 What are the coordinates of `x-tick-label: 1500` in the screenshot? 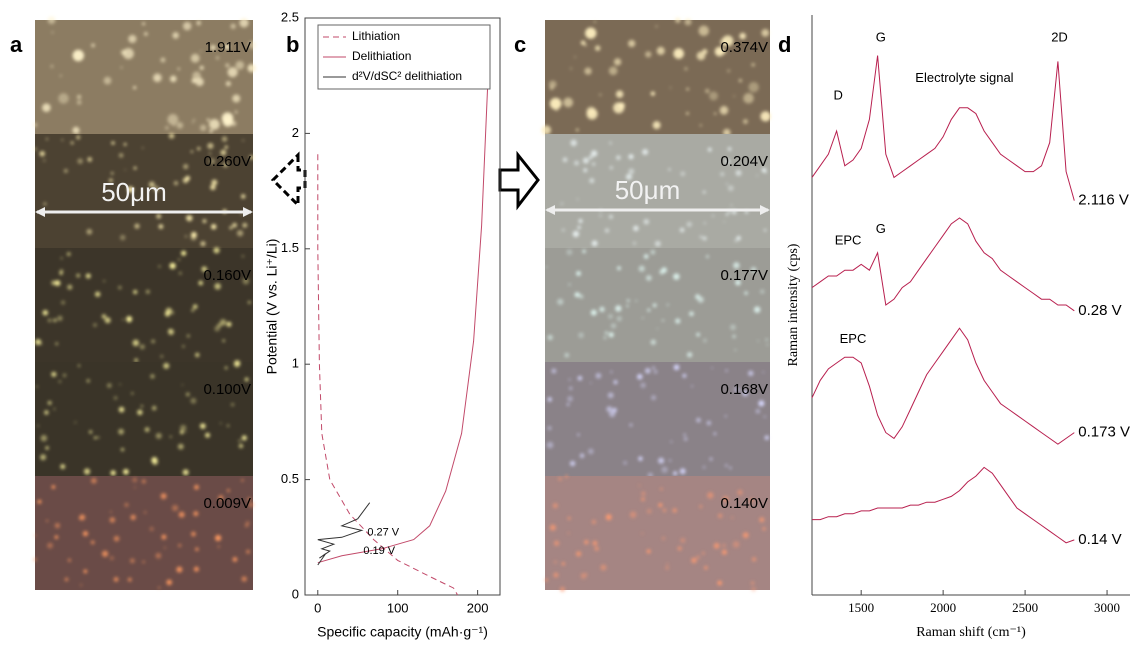 It's located at (861, 607).